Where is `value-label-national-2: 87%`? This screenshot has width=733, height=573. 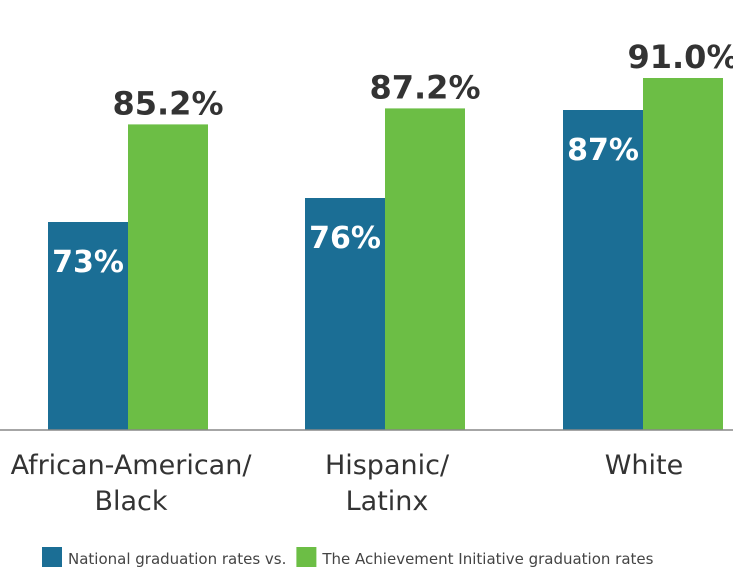
value-label-national-2: 87% is located at coordinates (603, 150).